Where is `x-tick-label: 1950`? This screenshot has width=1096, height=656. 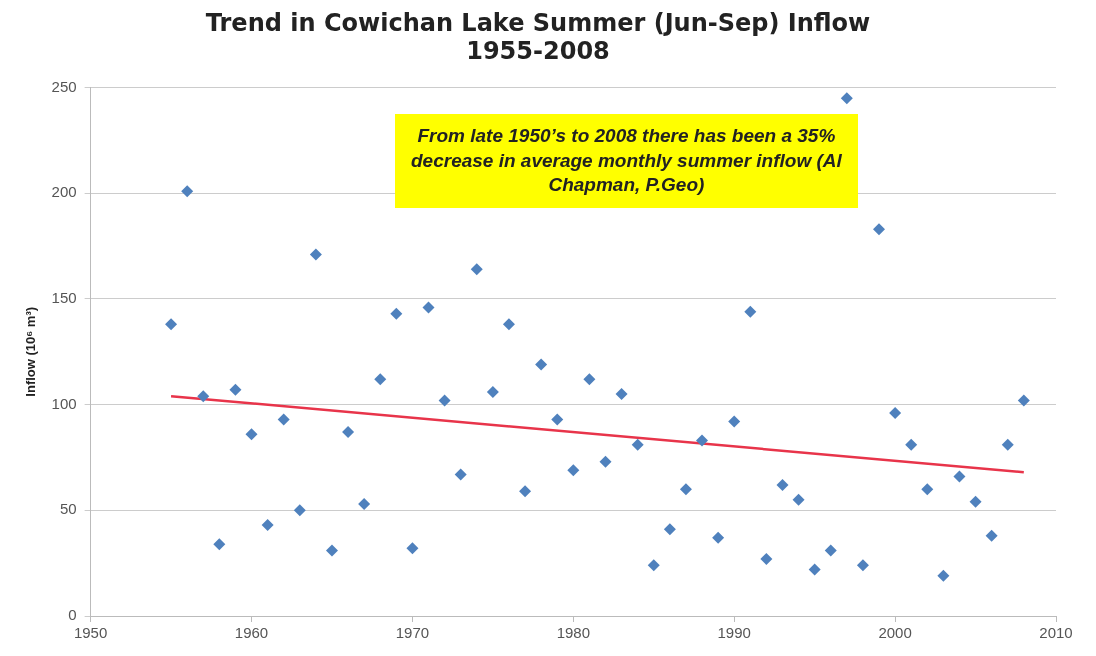
x-tick-label: 1950 is located at coordinates (90, 633).